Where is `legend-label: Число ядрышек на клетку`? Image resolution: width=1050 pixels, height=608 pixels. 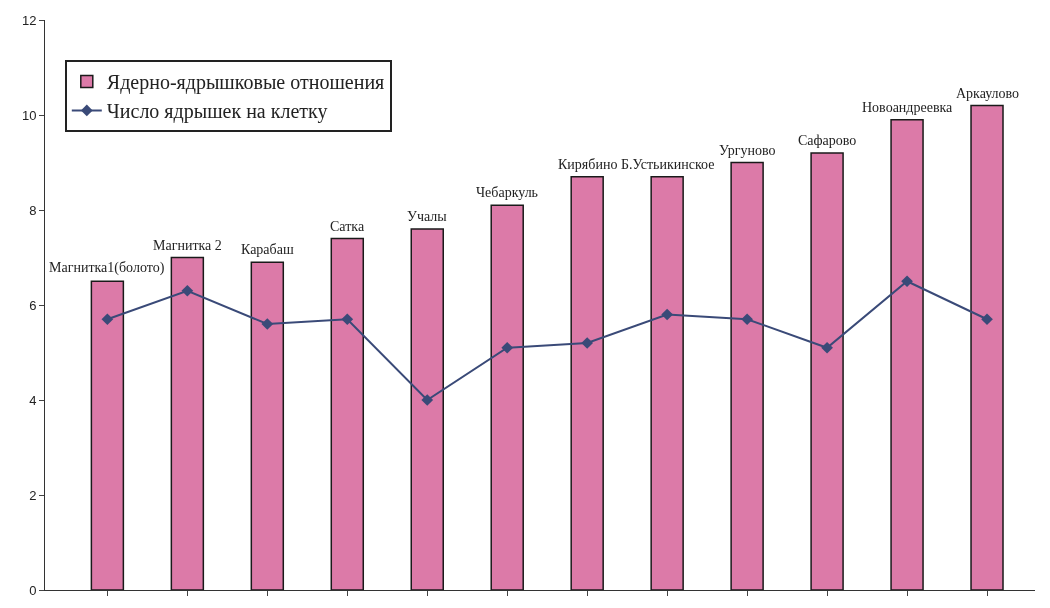
legend-label: Число ядрышек на клетку is located at coordinates (217, 112).